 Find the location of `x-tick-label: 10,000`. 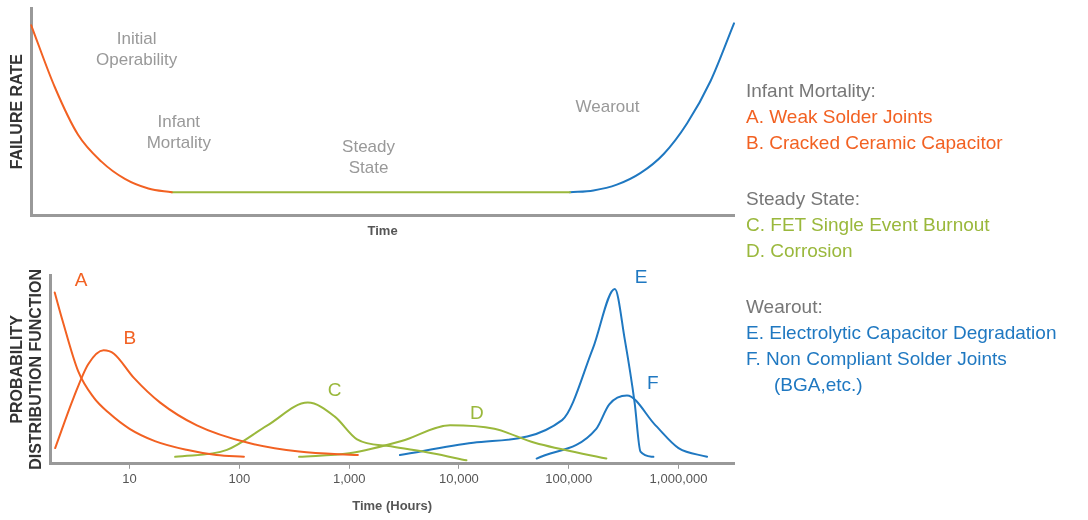

x-tick-label: 10,000 is located at coordinates (459, 479).